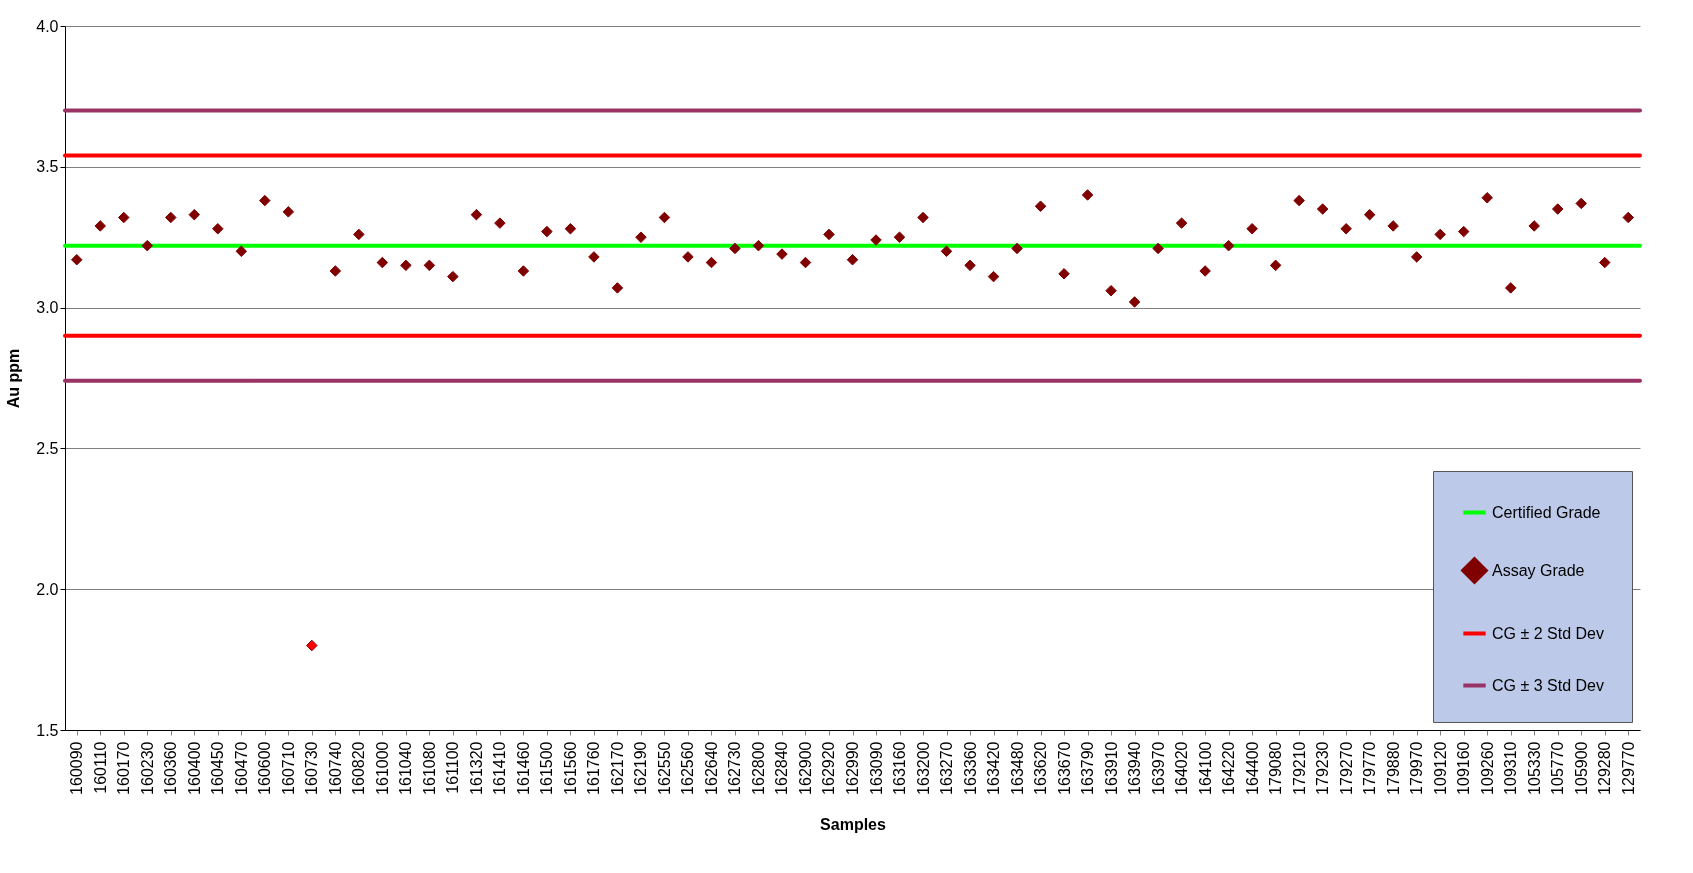 This screenshot has height=873, width=1693. Describe the element at coordinates (1393, 768) in the screenshot. I see `x-tick-label: 179880` at that location.